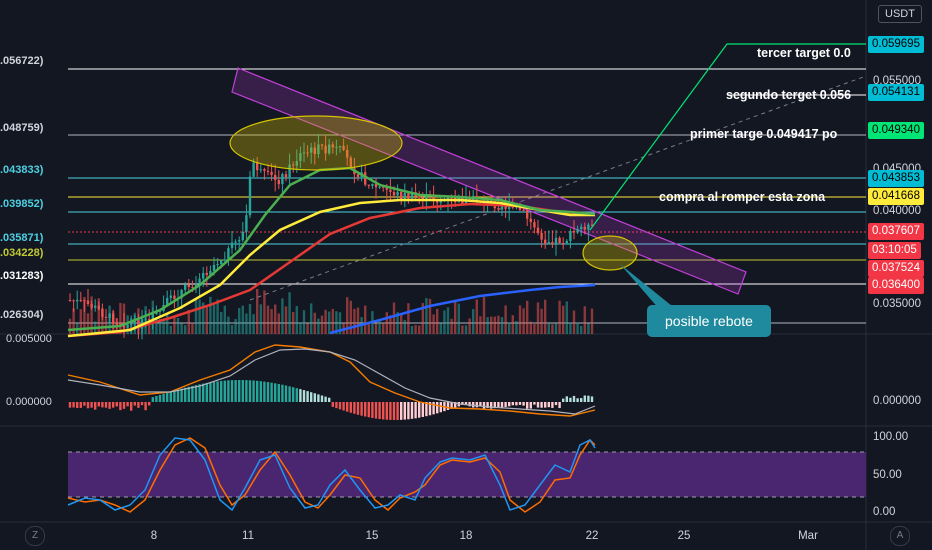  I want to click on annotation-primer-target: primer targe 0.049417 po, so click(764, 134).